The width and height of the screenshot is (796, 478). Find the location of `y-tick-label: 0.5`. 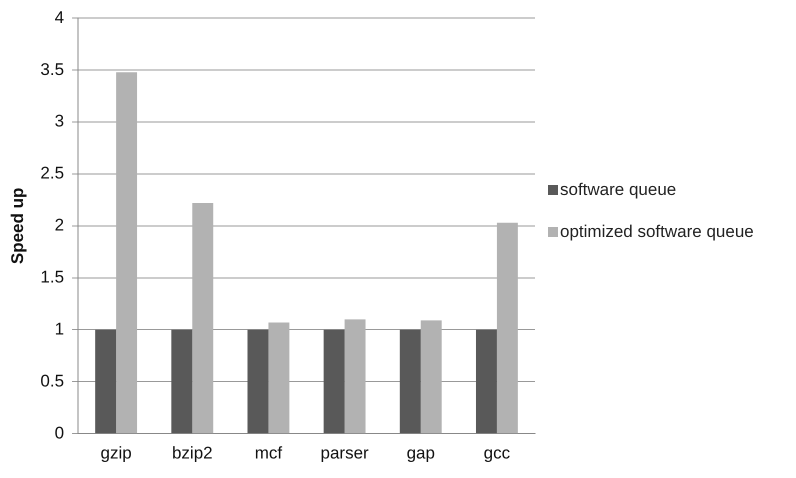

y-tick-label: 0.5 is located at coordinates (52, 380).